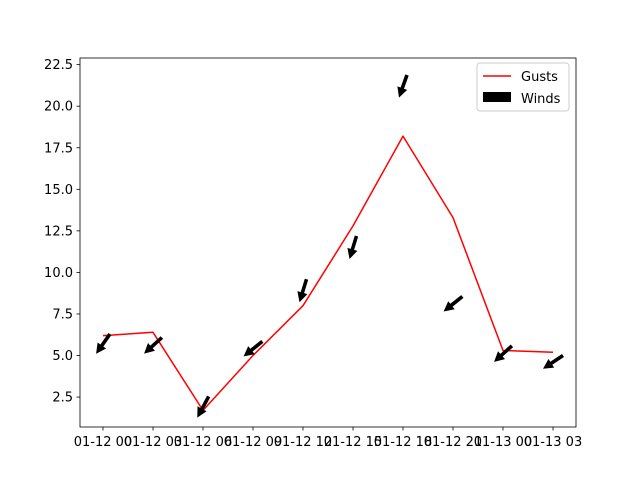 This screenshot has width=640, height=480. Describe the element at coordinates (539, 77) in the screenshot. I see `legend-gusts-label: Gusts` at that location.